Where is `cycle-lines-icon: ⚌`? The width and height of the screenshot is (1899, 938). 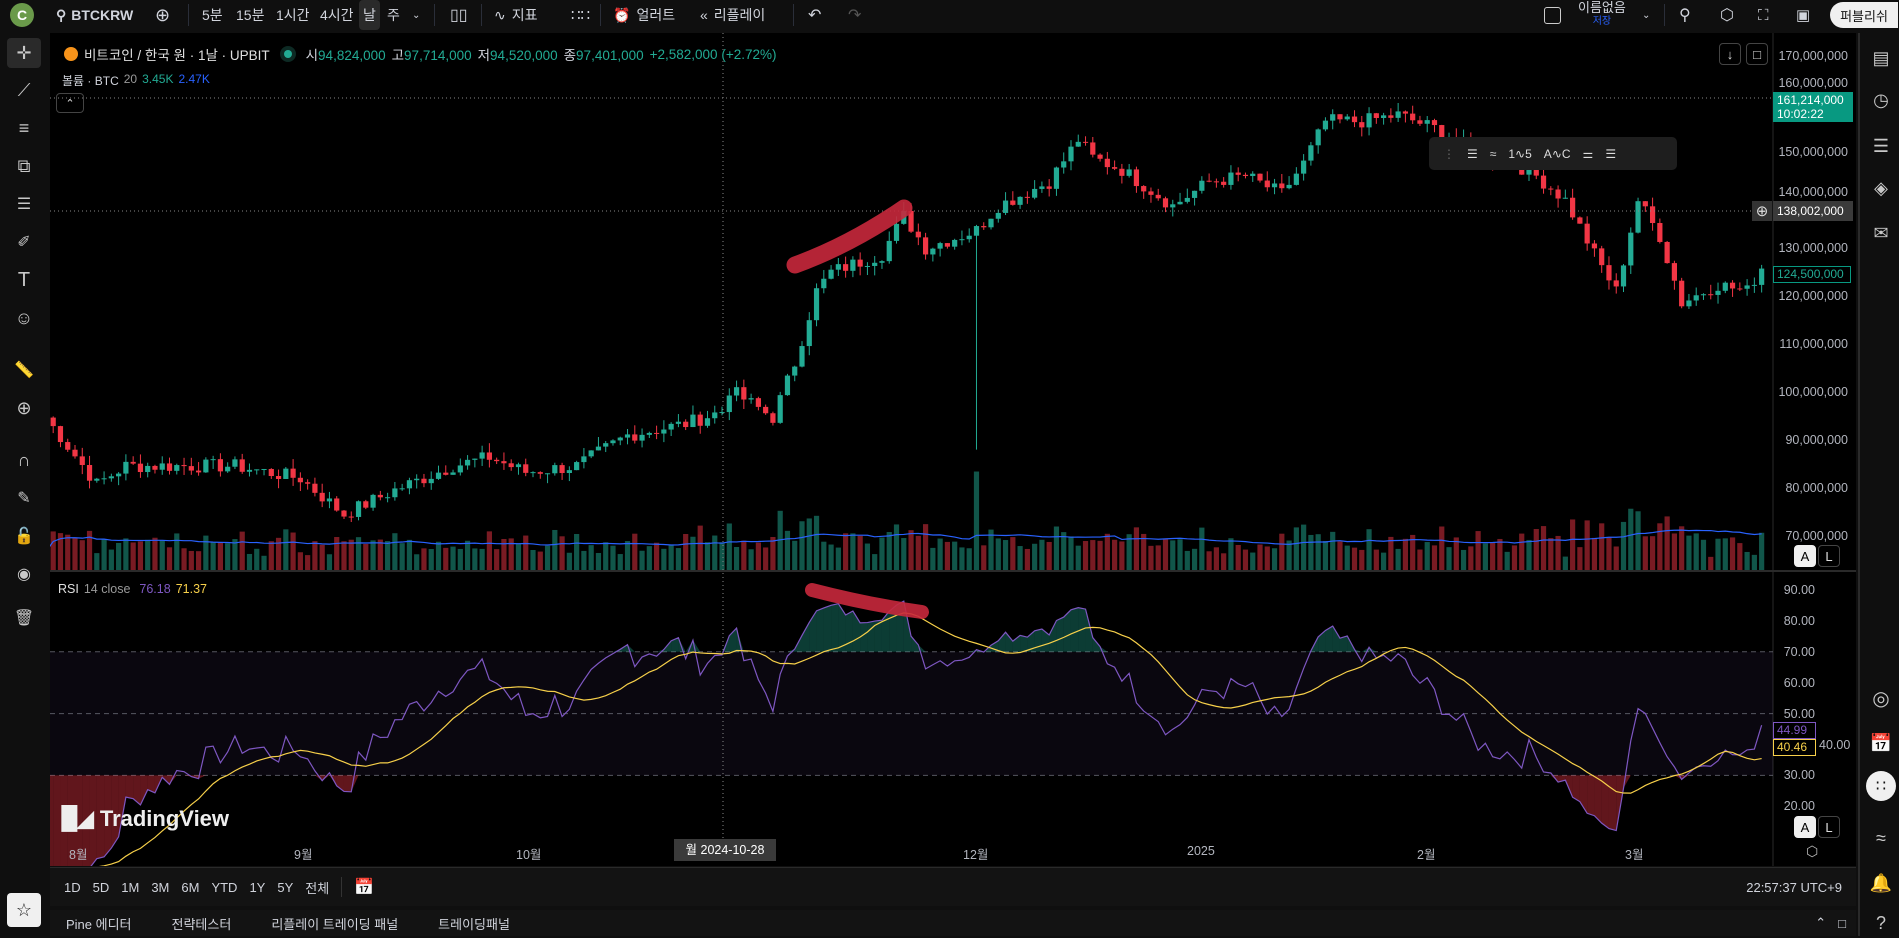
cycle-lines-icon: ⚌ is located at coordinates (1588, 153).